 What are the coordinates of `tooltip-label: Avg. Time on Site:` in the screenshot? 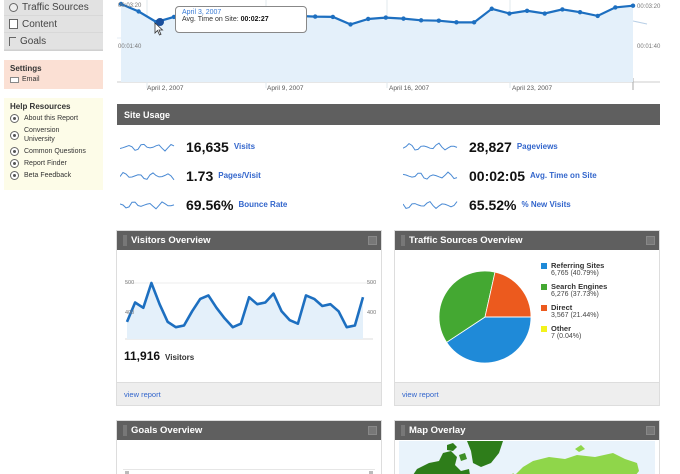 It's located at (210, 19).